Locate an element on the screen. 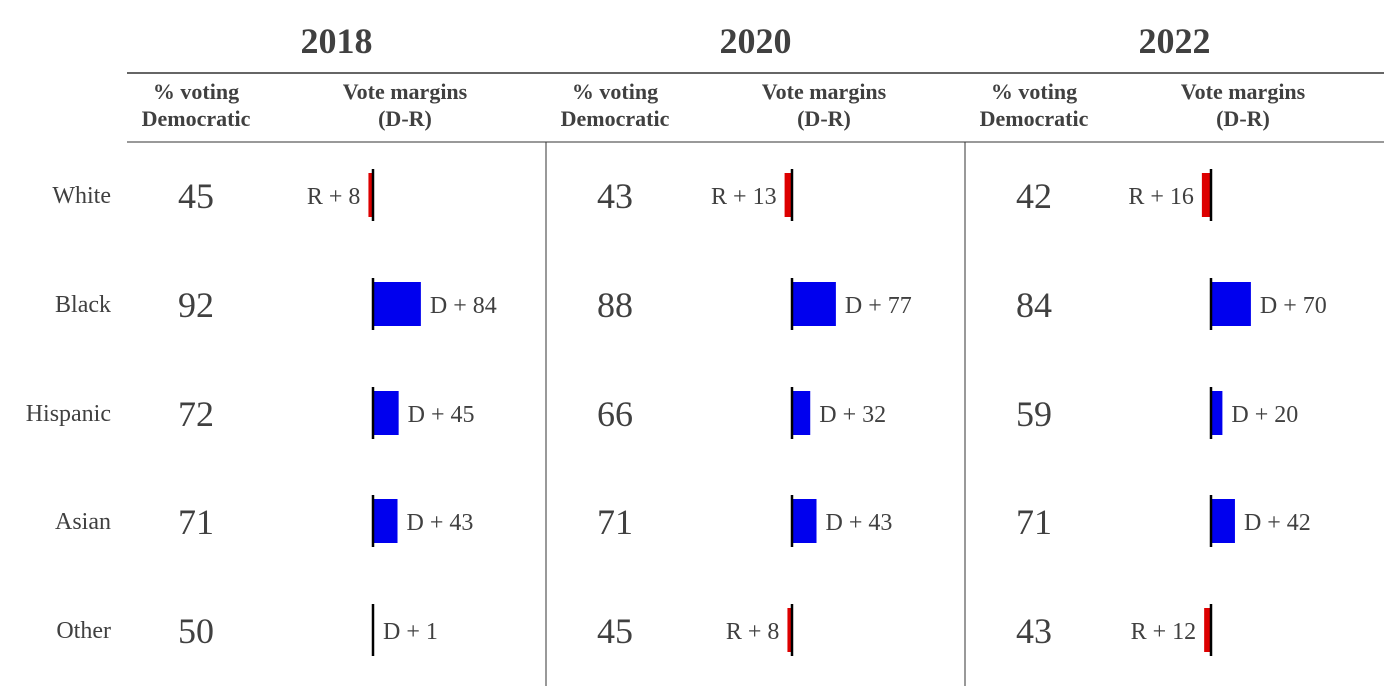  pct-value: 59 is located at coordinates (1034, 414).